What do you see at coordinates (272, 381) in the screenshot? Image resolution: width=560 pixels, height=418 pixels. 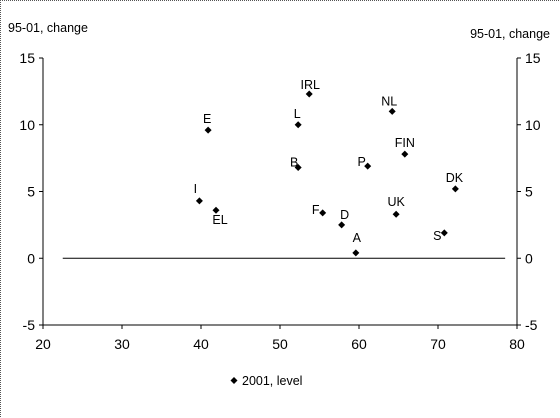 I see `legend-label: 2001, level` at bounding box center [272, 381].